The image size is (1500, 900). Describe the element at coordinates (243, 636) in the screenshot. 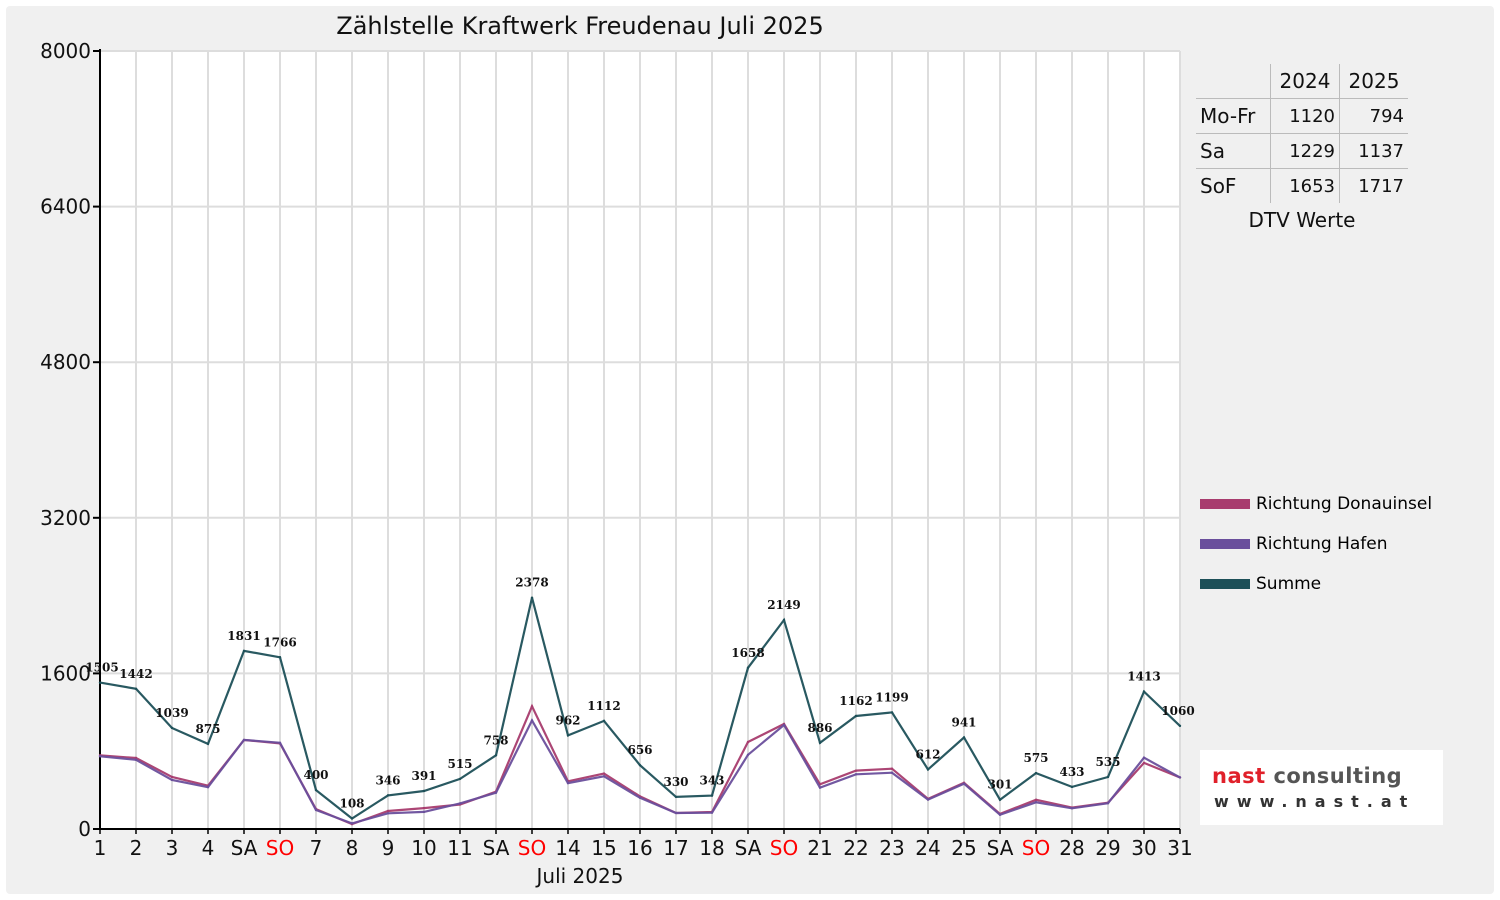

I see `data-label: 1831` at that location.